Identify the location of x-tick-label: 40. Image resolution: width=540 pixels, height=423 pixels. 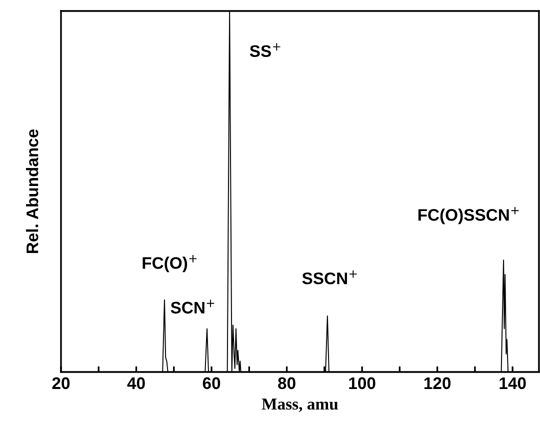
(136, 383).